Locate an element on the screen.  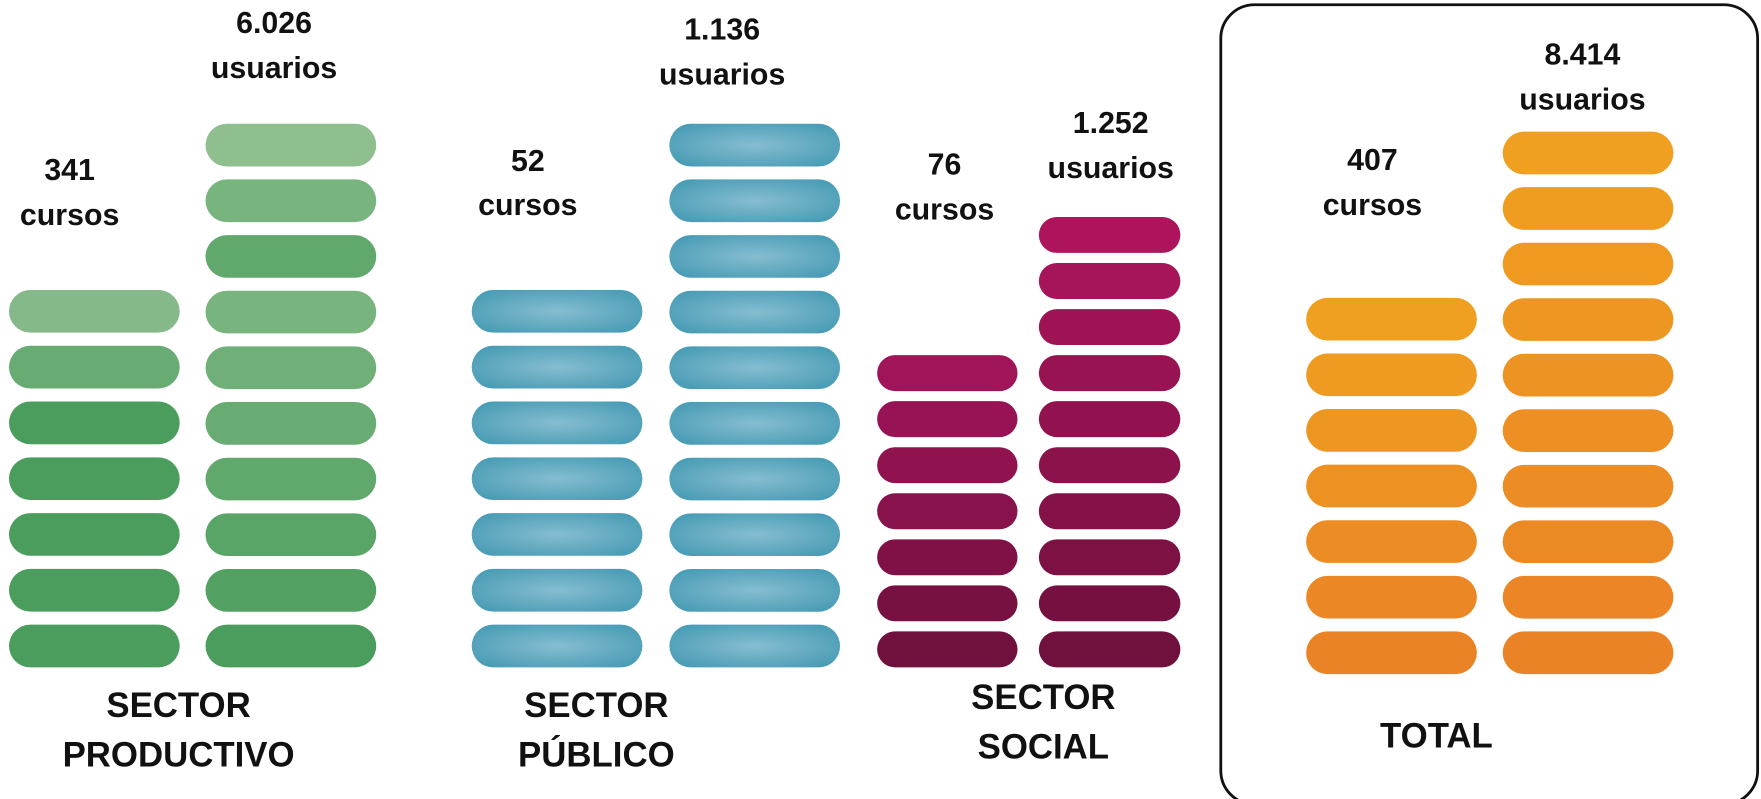
group-label: TOTAL is located at coordinates (1436, 735).